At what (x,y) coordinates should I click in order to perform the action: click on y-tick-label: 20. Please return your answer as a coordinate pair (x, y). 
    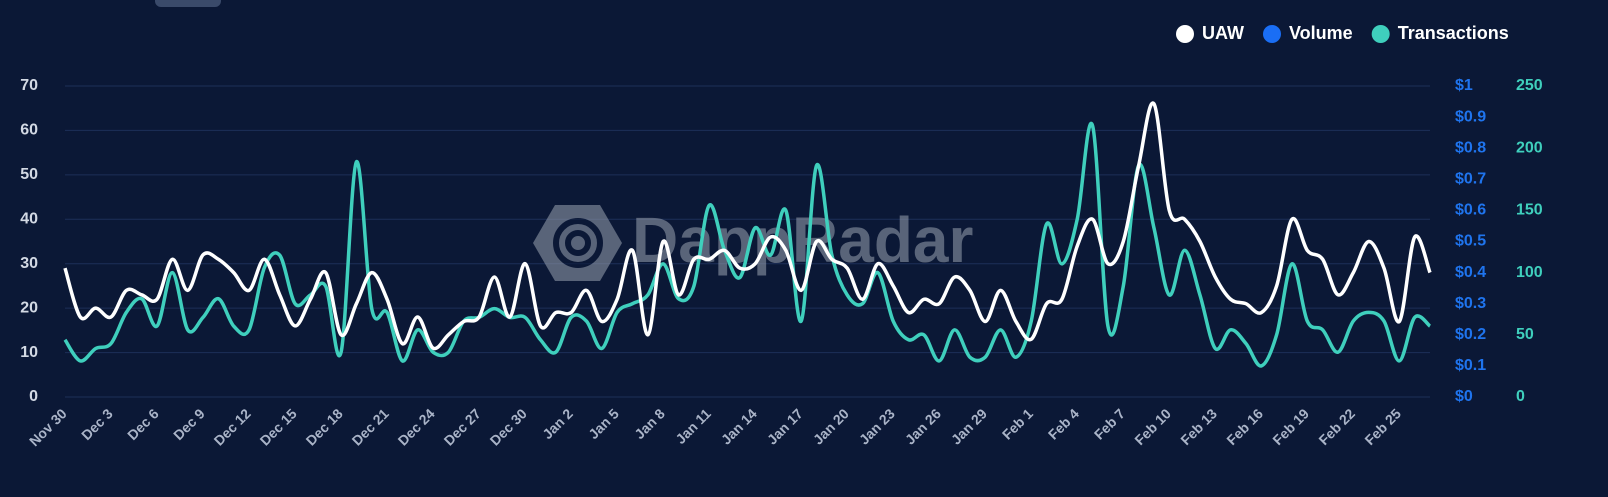
    Looking at the image, I should click on (29, 307).